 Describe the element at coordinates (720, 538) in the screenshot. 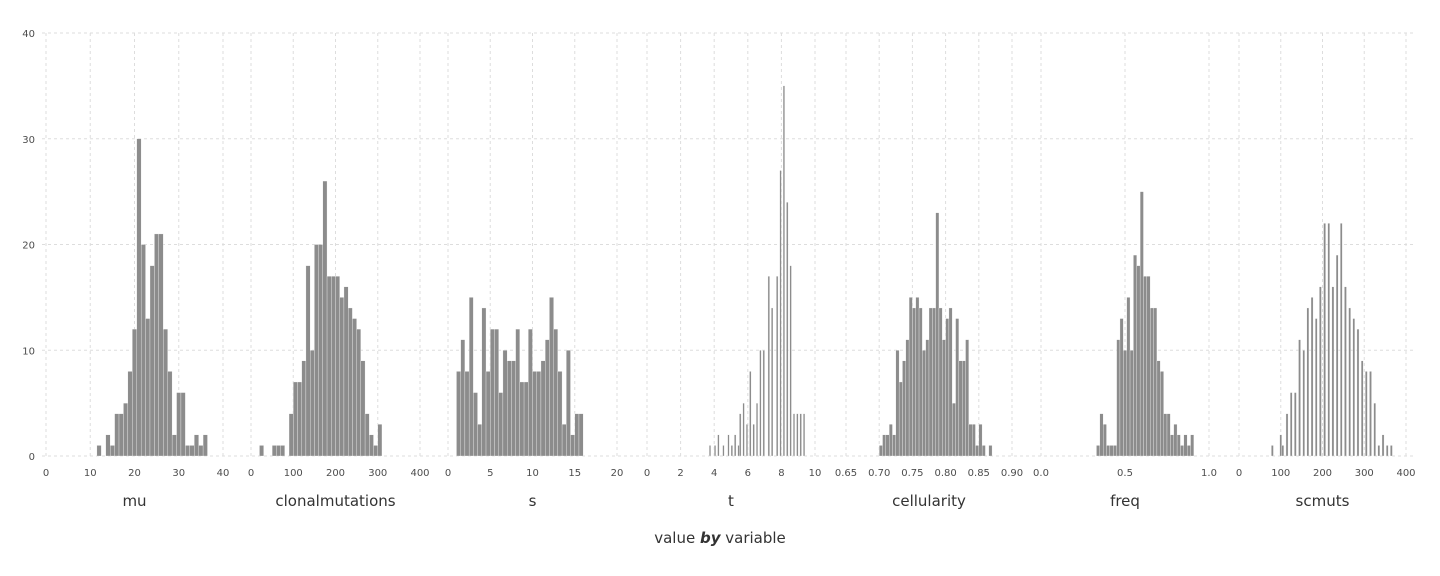

I see `chart-caption: value by variable` at that location.